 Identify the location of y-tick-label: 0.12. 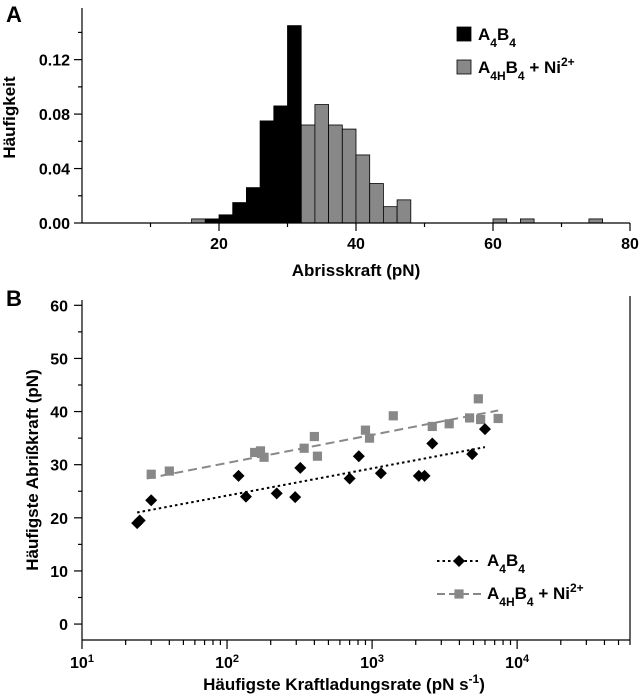
(54, 61).